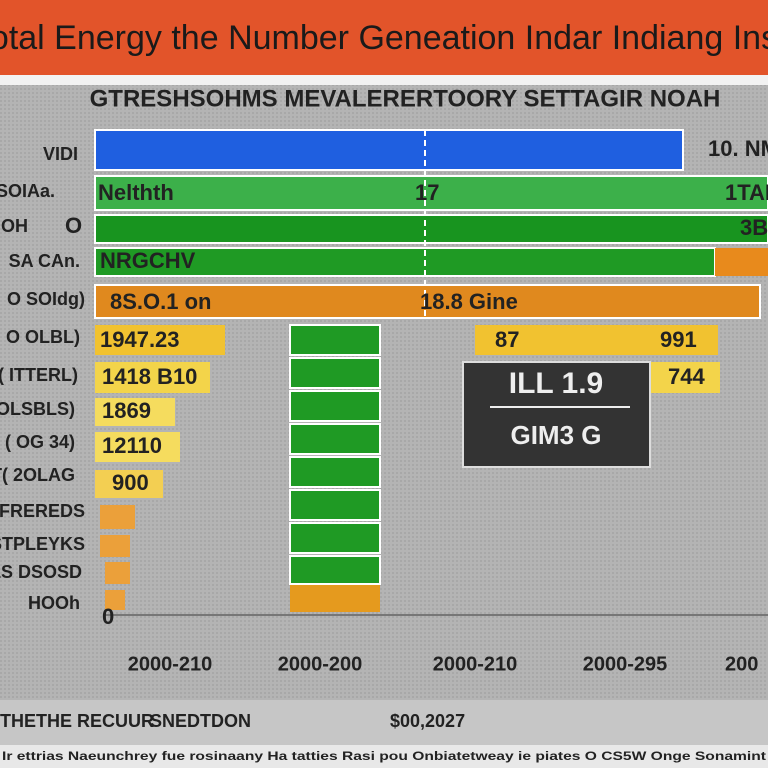  I want to click on x-label: 2000-295, so click(625, 664).